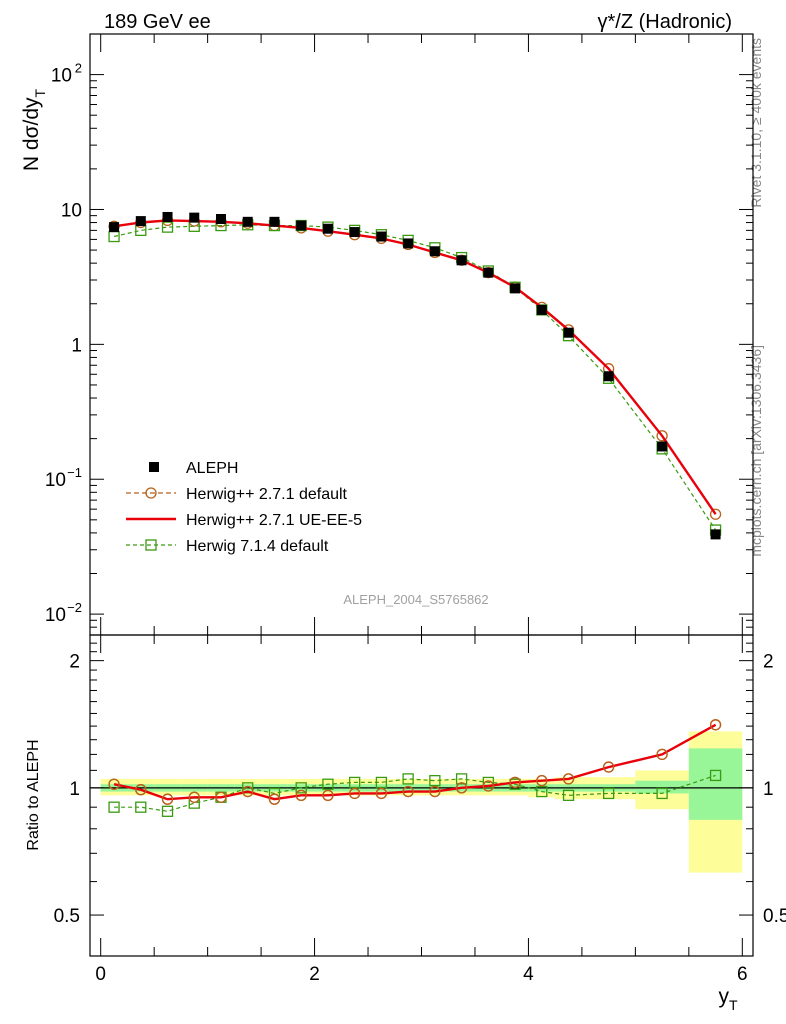  Describe the element at coordinates (274, 520) in the screenshot. I see `legend-label: Herwig++ 2.7.1 UE-EE-5` at that location.